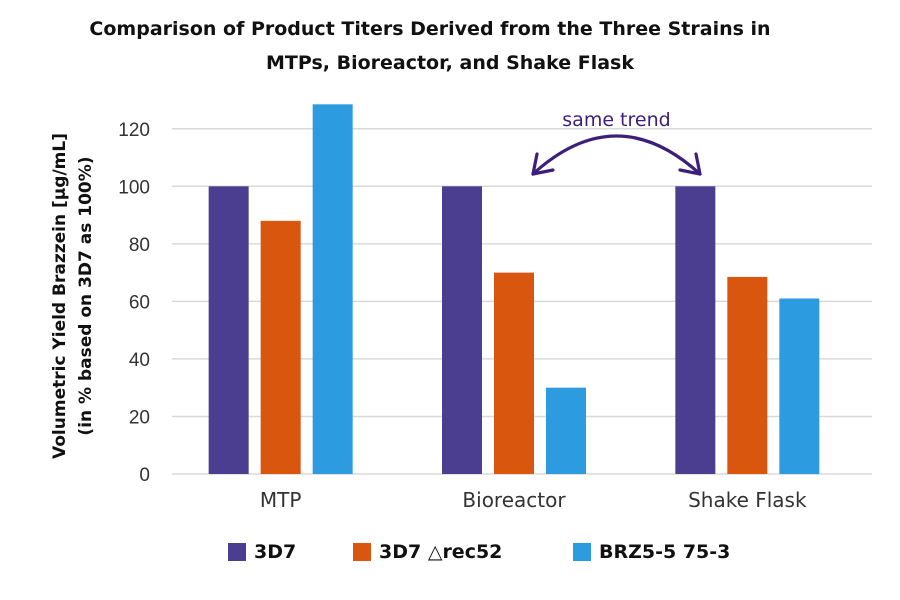 This screenshot has width=900, height=600. I want to click on bar-brz5-5-75-3-bioreactor, so click(566, 430).